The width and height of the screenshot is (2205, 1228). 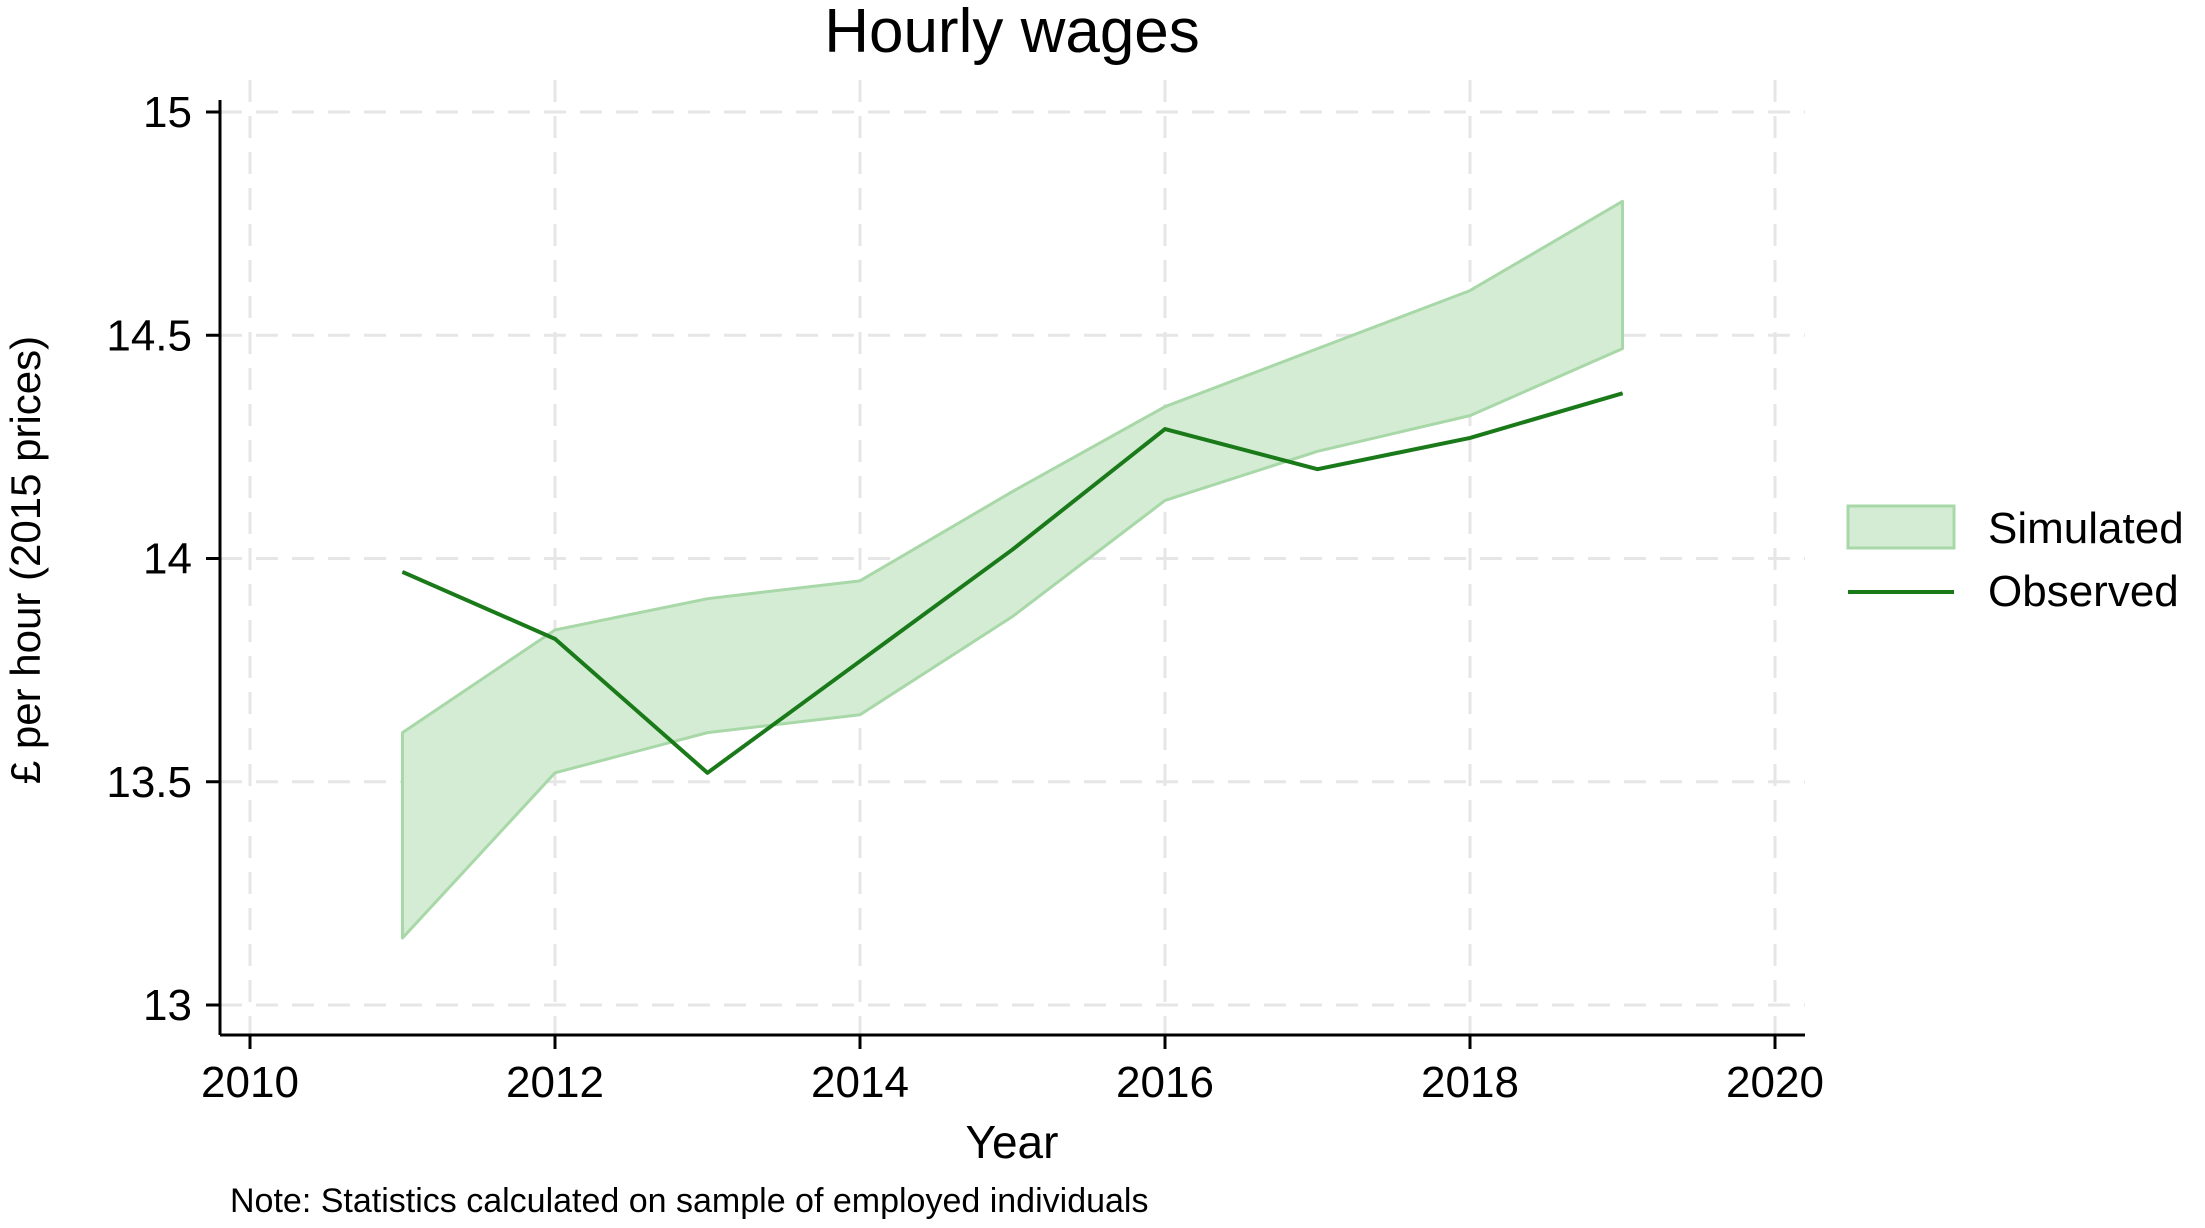 I want to click on x-tick-label: 2014, so click(x=860, y=1082).